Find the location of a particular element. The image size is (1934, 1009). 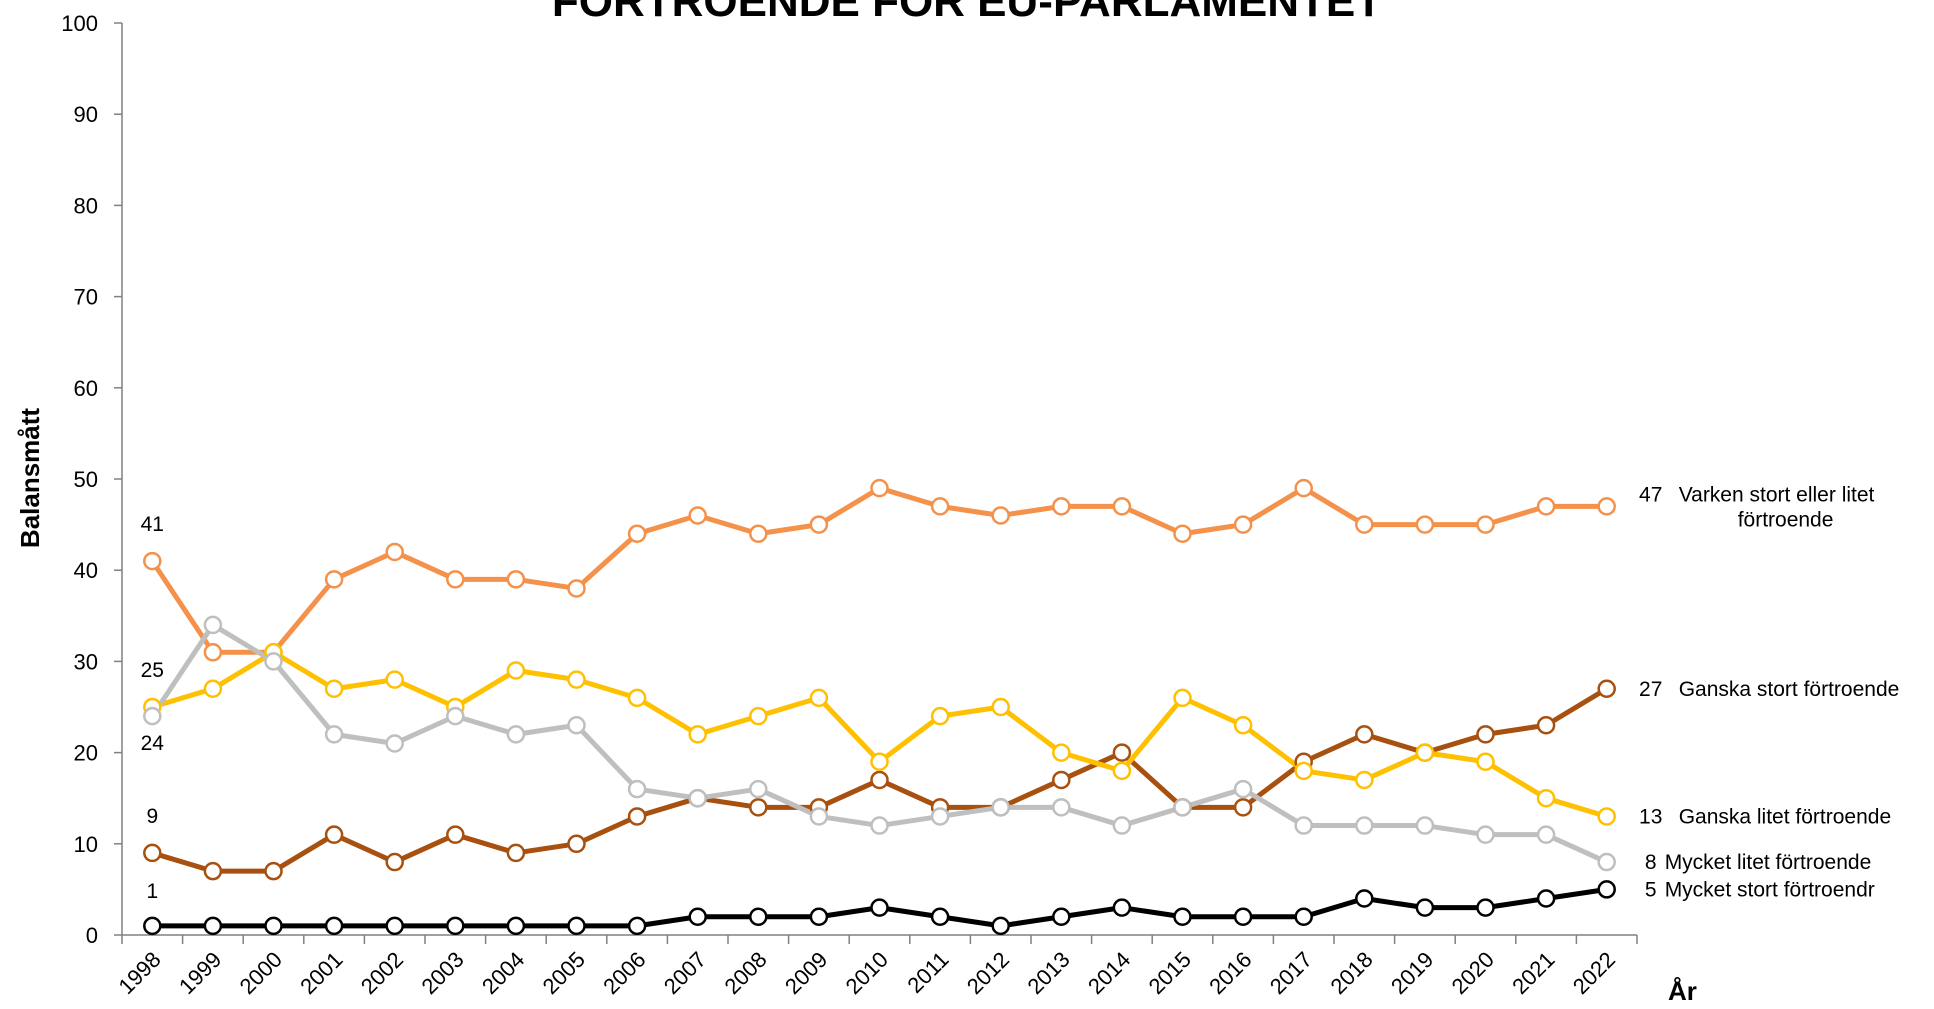

x-tick-label: 2000 is located at coordinates (261, 973).